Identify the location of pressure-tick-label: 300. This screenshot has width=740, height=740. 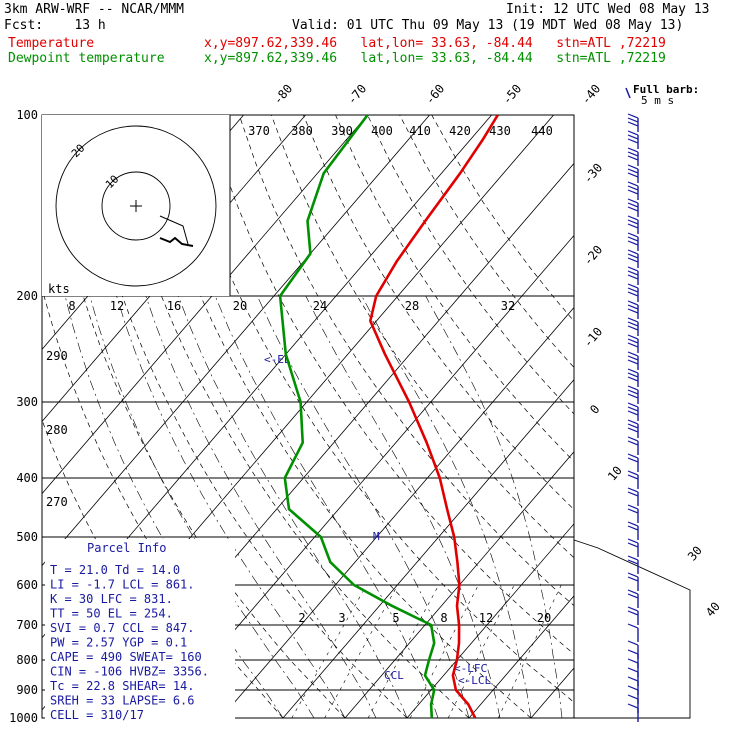
(27, 402).